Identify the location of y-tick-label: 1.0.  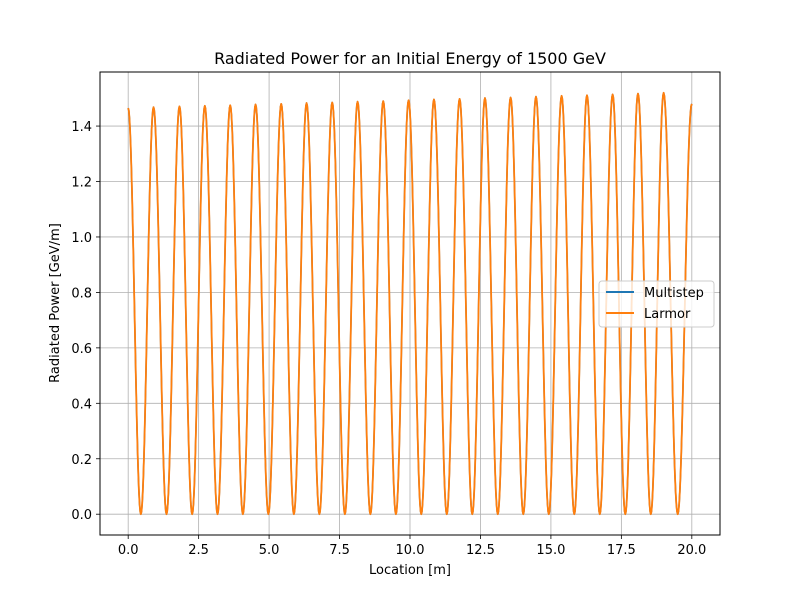
(81, 238).